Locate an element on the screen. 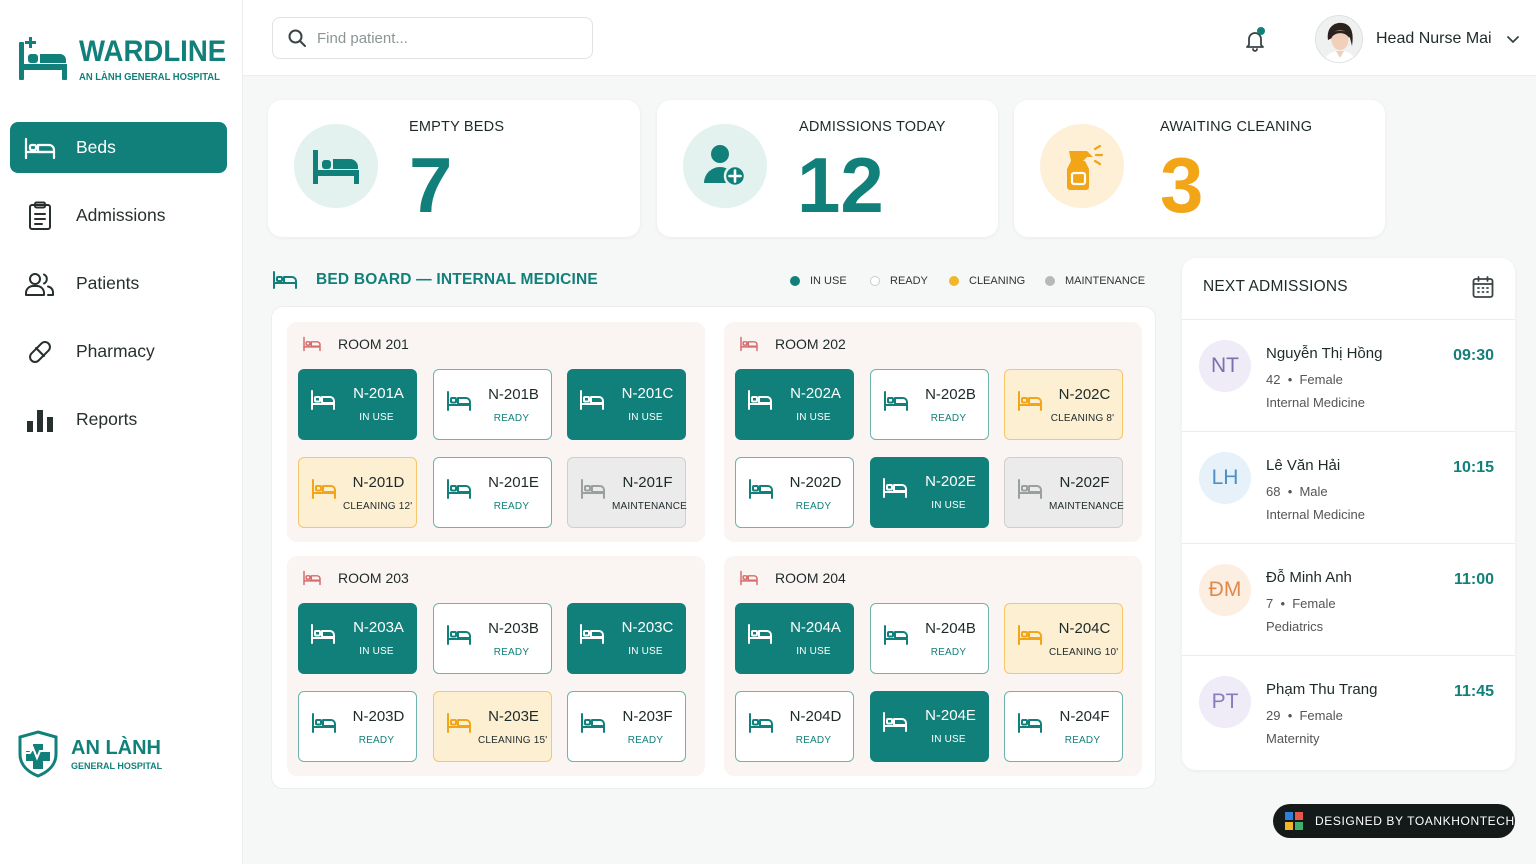 Image resolution: width=1536 pixels, height=864 pixels. bed-tile-n-203f: N-203F READY is located at coordinates (626, 726).